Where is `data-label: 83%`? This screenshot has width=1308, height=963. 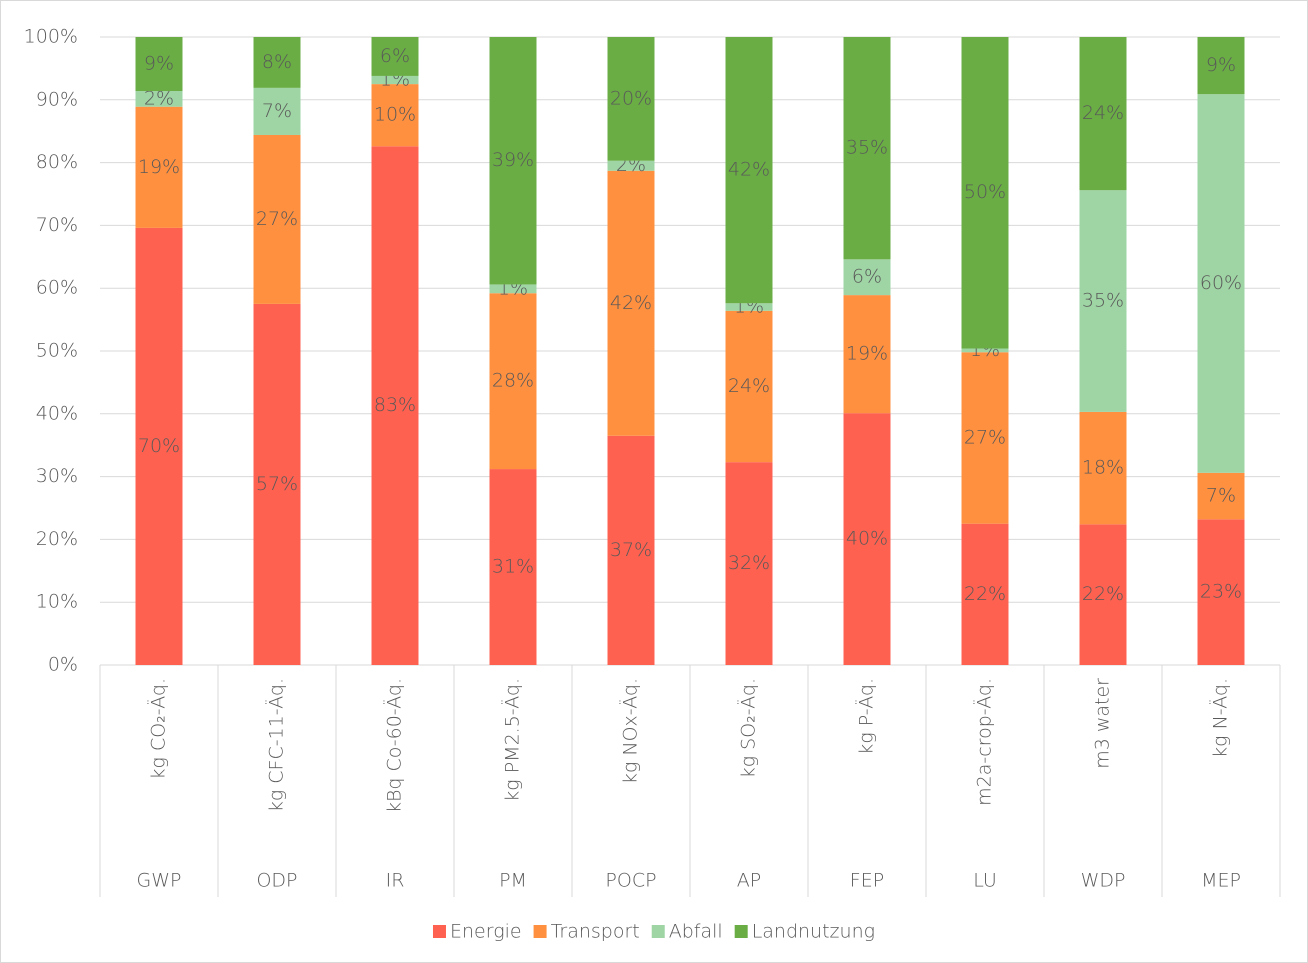 data-label: 83% is located at coordinates (395, 405).